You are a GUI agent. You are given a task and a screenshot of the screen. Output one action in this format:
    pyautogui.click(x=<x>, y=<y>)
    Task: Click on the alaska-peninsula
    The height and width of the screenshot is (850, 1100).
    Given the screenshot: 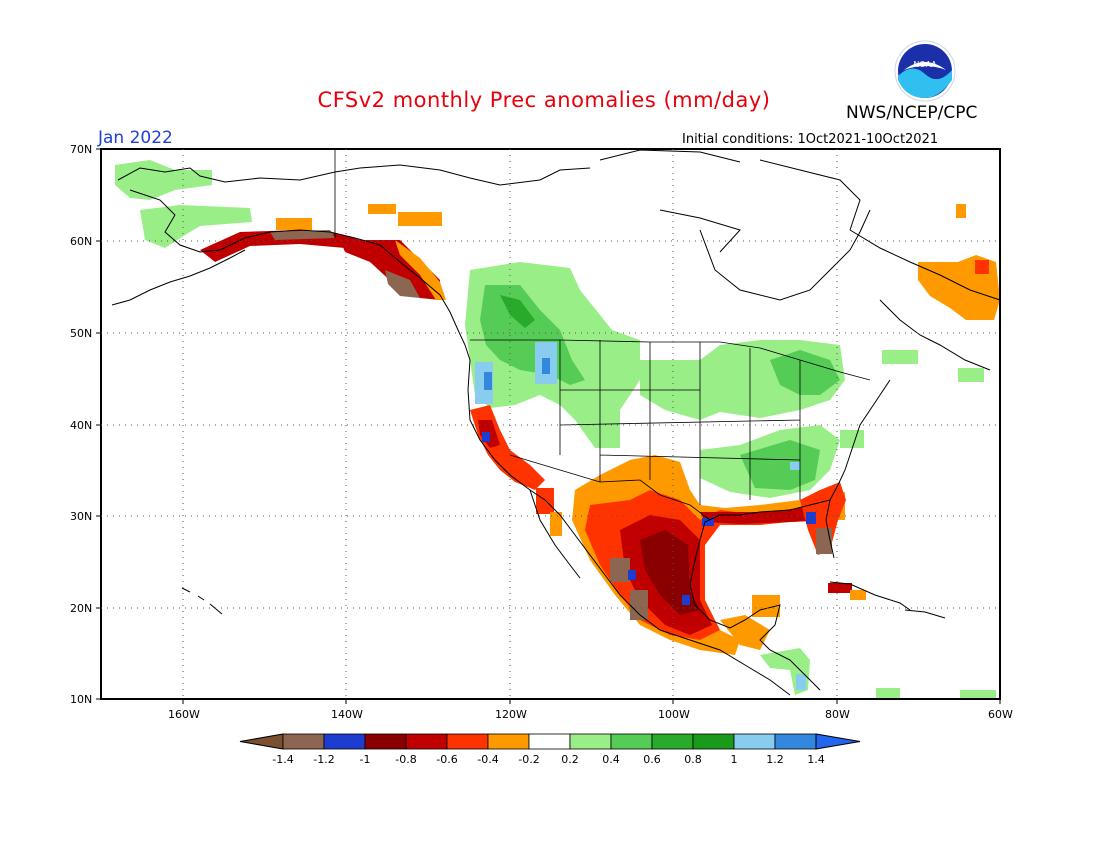 What is the action you would take?
    pyautogui.click(x=178, y=277)
    